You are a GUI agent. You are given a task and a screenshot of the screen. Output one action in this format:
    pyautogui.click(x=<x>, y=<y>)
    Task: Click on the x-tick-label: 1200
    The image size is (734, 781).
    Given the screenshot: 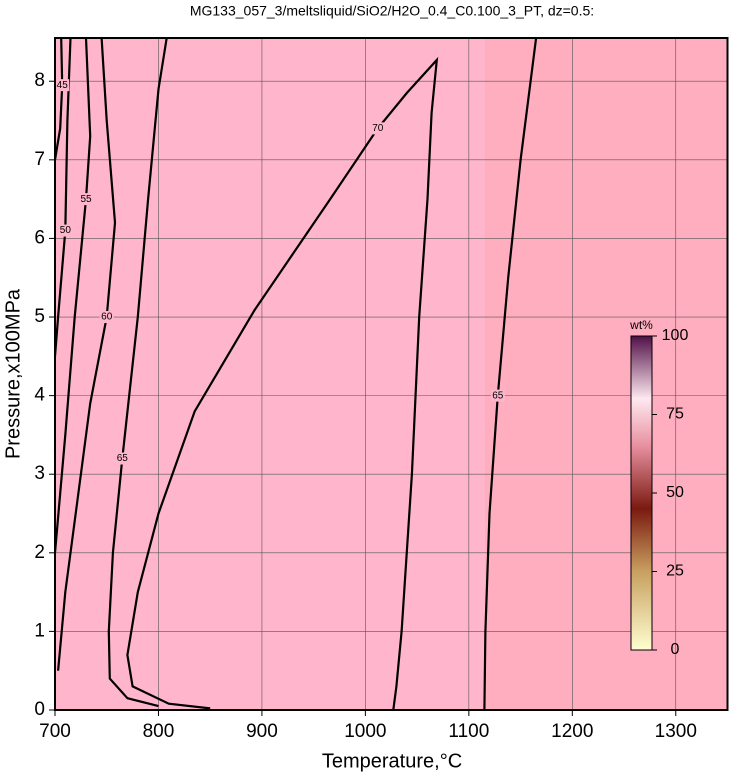 What is the action you would take?
    pyautogui.click(x=572, y=731)
    